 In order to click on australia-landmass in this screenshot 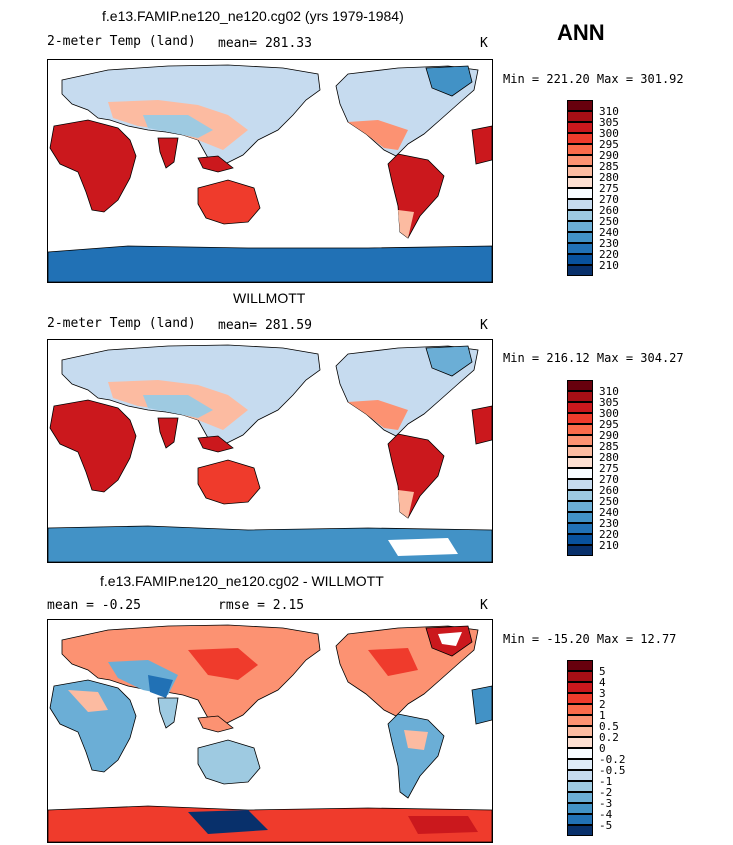, I will do `click(229, 202)`.